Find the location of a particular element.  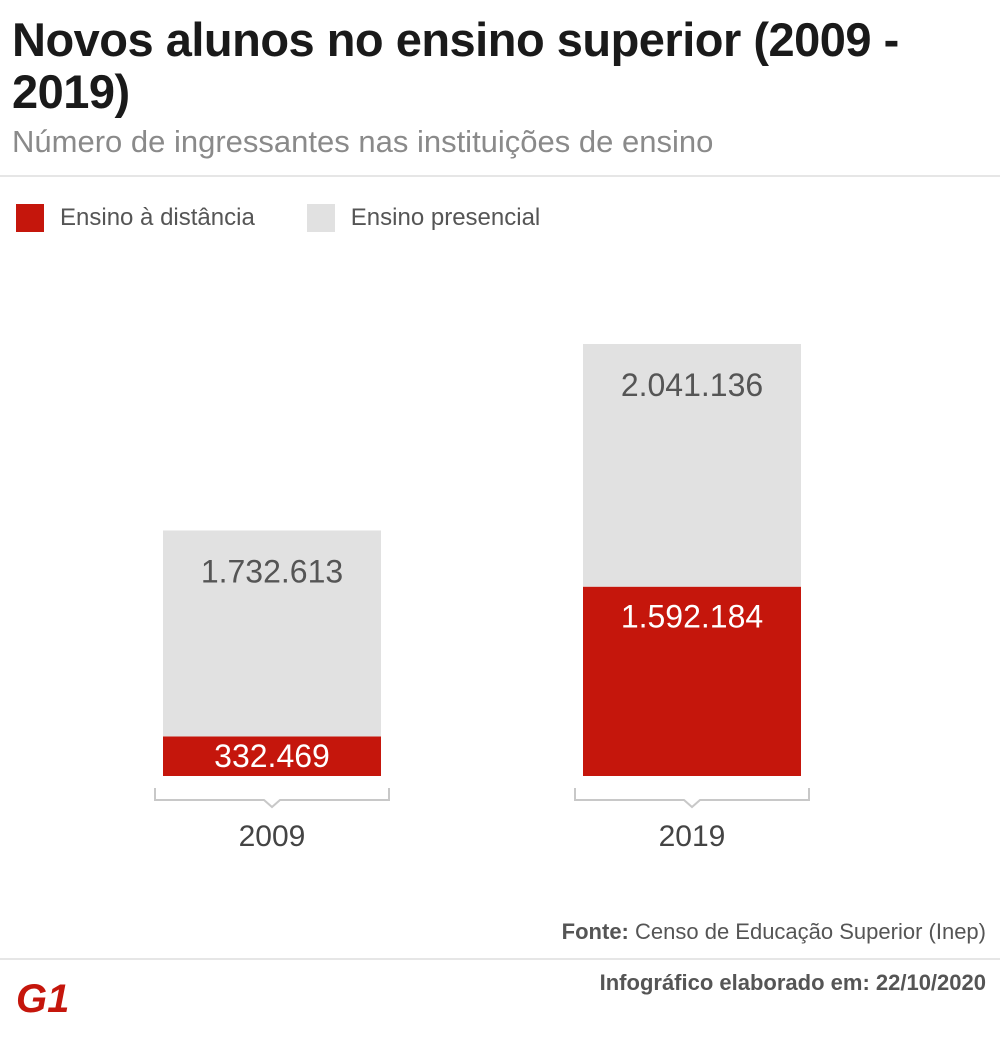

source-note: Fonte: Censo de Educação Superior (Inep) is located at coordinates (774, 932).